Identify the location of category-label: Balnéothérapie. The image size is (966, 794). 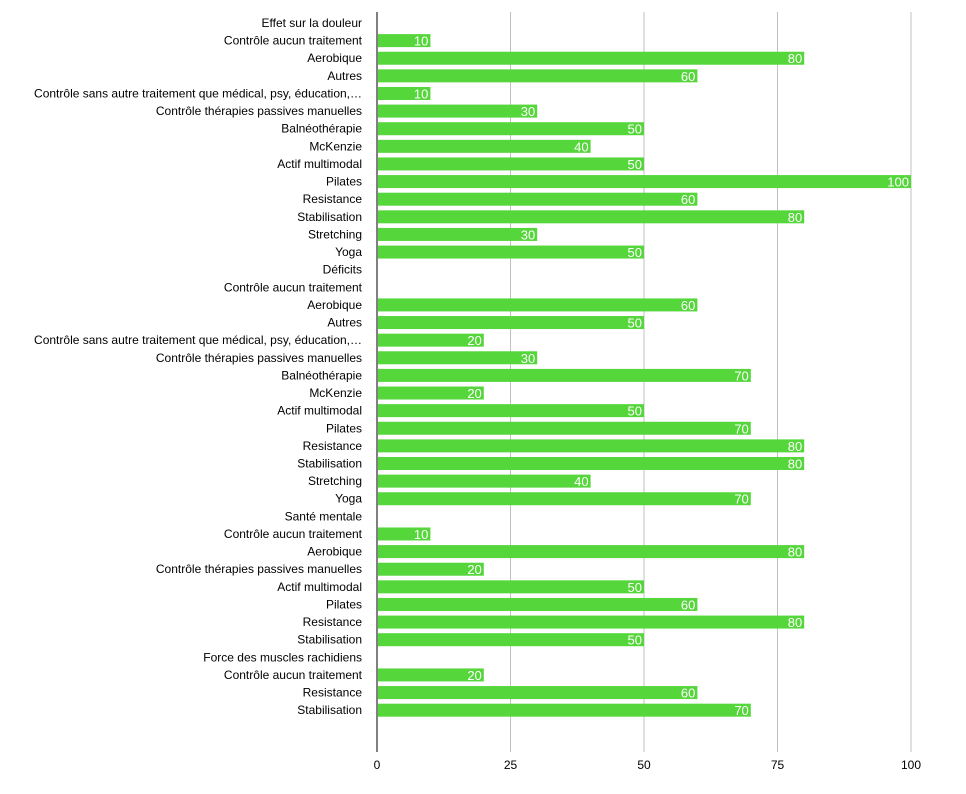
(321, 129).